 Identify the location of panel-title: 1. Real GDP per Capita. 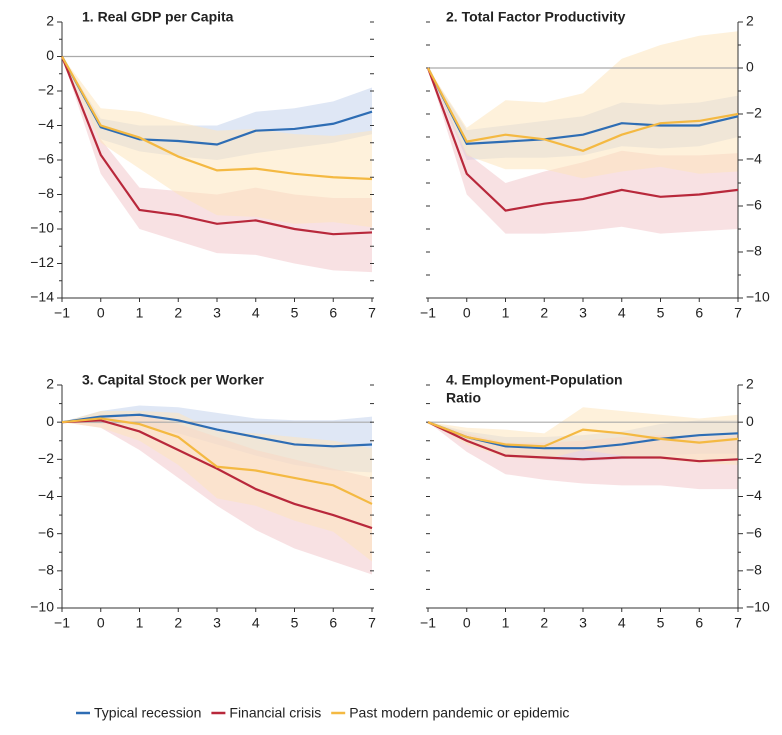
(158, 17).